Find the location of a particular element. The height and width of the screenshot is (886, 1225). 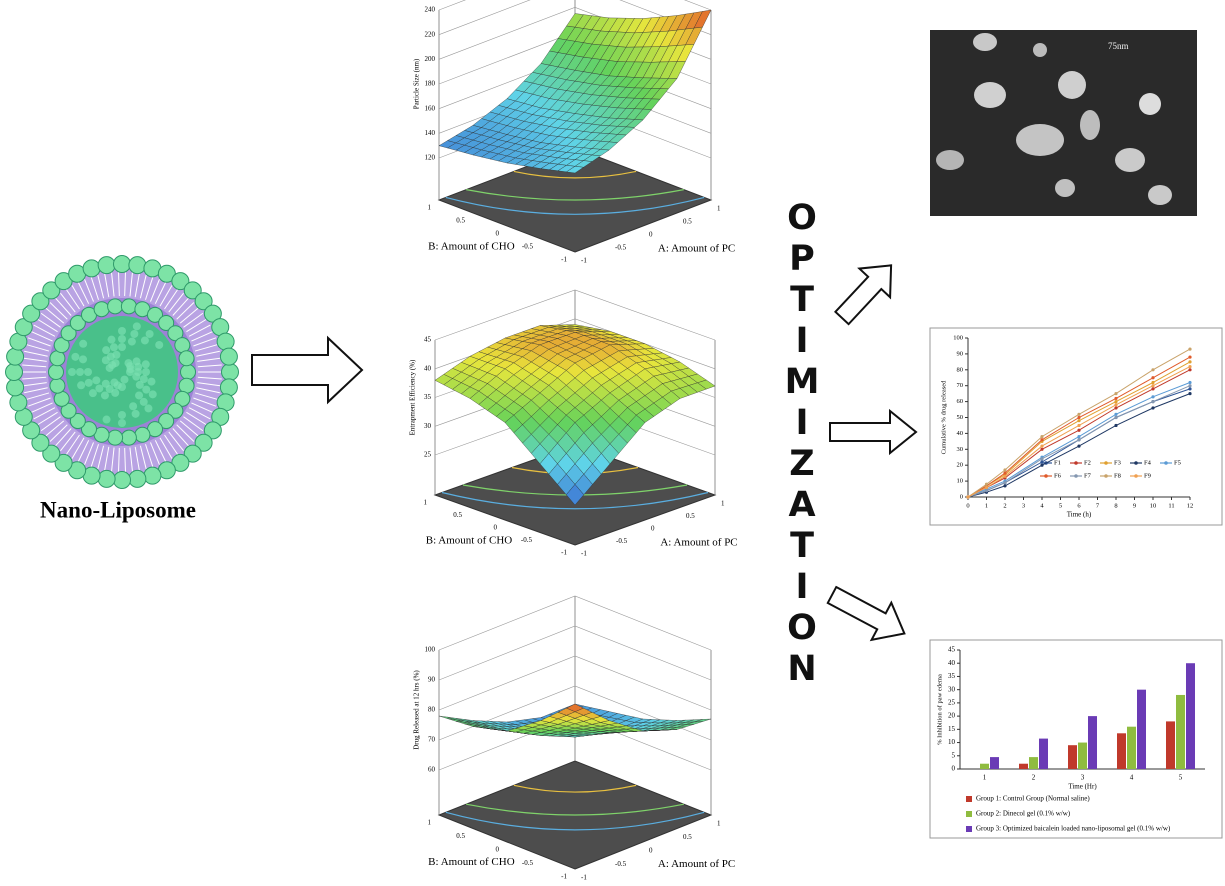

a-axis-label: A: Amount of PC is located at coordinates (696, 864).